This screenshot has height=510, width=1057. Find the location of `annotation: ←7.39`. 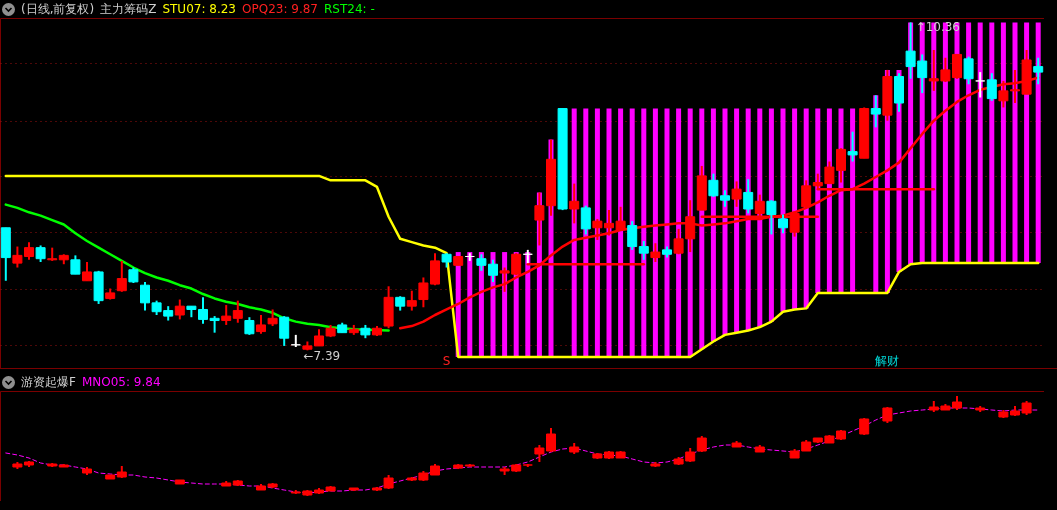

annotation: ←7.39 is located at coordinates (322, 356).